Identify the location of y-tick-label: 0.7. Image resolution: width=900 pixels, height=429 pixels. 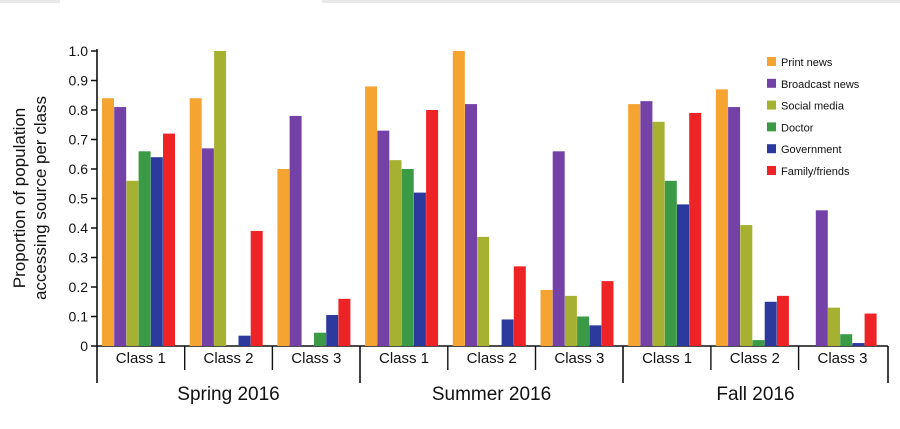
(79, 140).